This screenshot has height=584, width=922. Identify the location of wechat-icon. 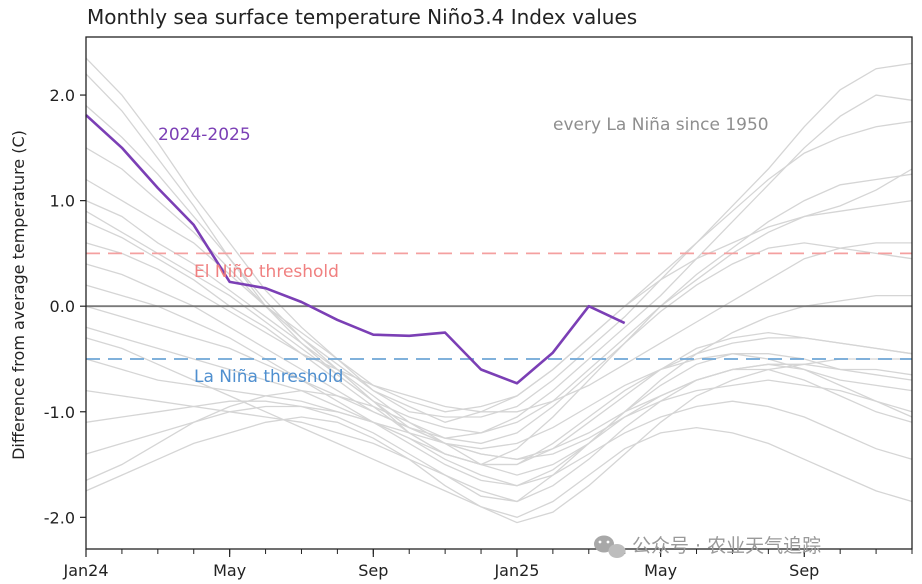
(610, 546).